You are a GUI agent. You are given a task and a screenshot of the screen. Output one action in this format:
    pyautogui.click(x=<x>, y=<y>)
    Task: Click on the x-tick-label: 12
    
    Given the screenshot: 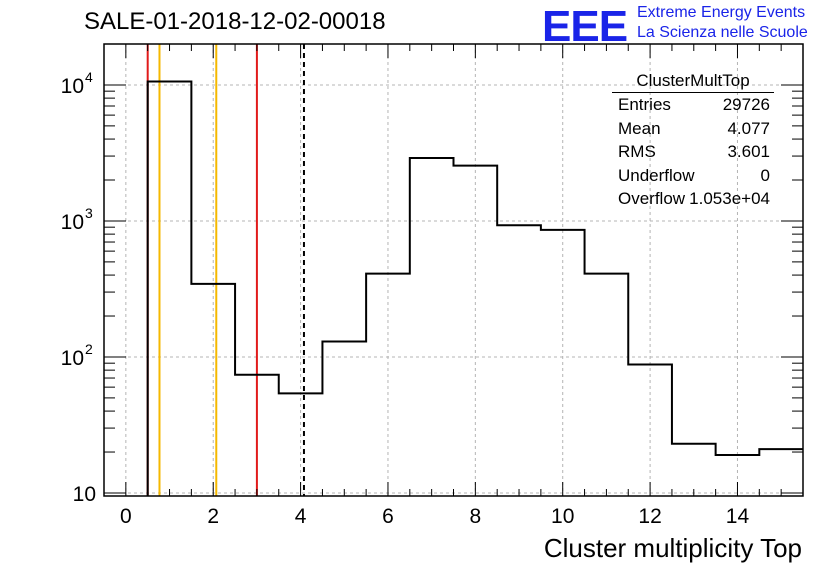 What is the action you would take?
    pyautogui.click(x=649, y=516)
    